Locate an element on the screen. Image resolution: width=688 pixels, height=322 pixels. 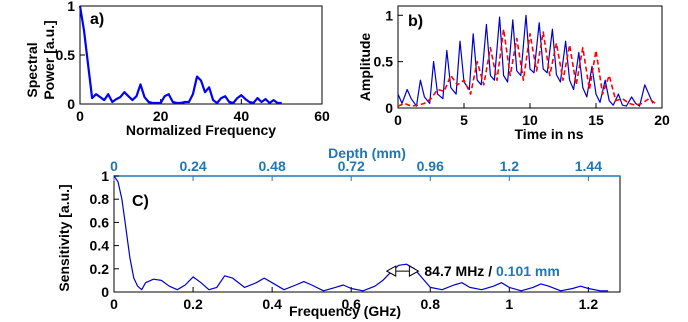
panel-c-y-tick-label: 0.8 is located at coordinates (100, 199).